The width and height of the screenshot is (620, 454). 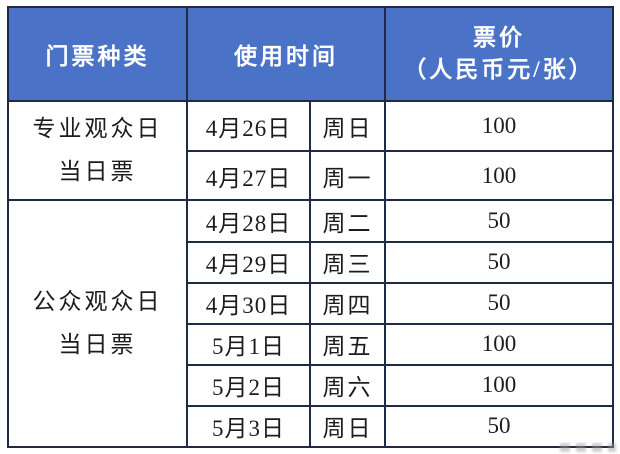 I want to click on table-row: 4月30日 周四 50, so click(x=311, y=303).